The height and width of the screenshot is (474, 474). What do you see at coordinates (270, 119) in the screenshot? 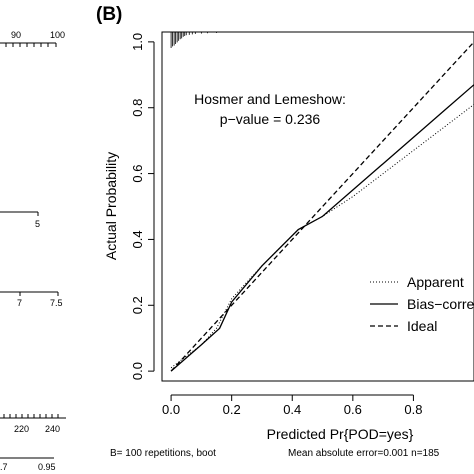
I see `annotation-line-2: p−value = 0.236` at bounding box center [270, 119].